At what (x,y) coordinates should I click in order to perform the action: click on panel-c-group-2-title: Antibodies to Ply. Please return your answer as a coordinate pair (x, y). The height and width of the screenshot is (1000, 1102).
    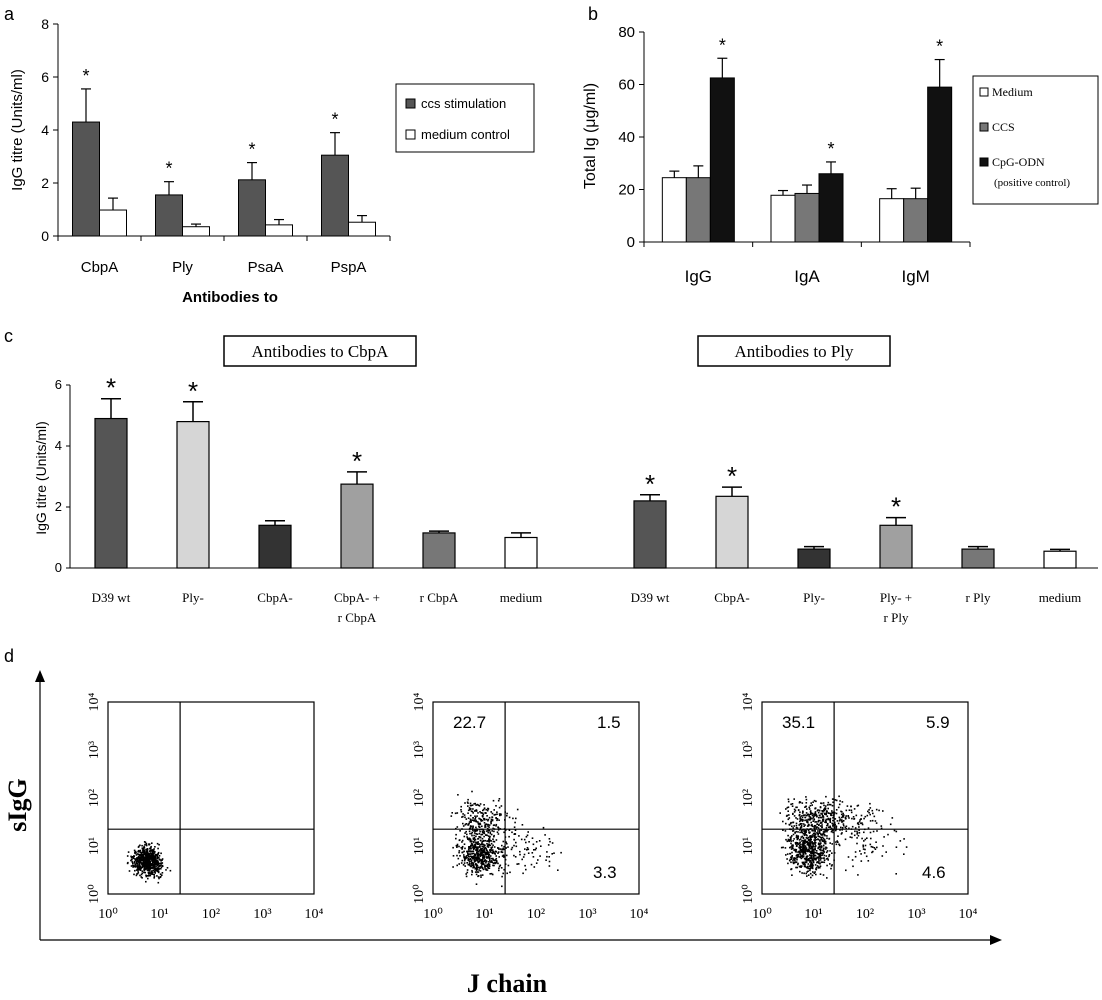
    Looking at the image, I should click on (794, 351).